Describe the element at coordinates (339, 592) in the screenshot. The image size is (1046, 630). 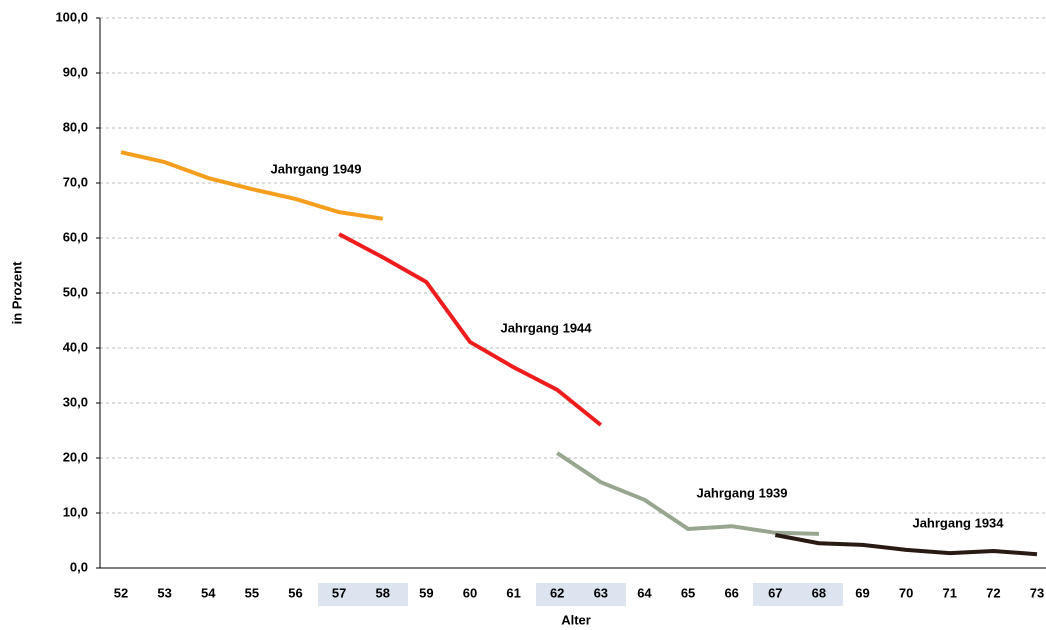
I see `x-tick-label: 57` at that location.